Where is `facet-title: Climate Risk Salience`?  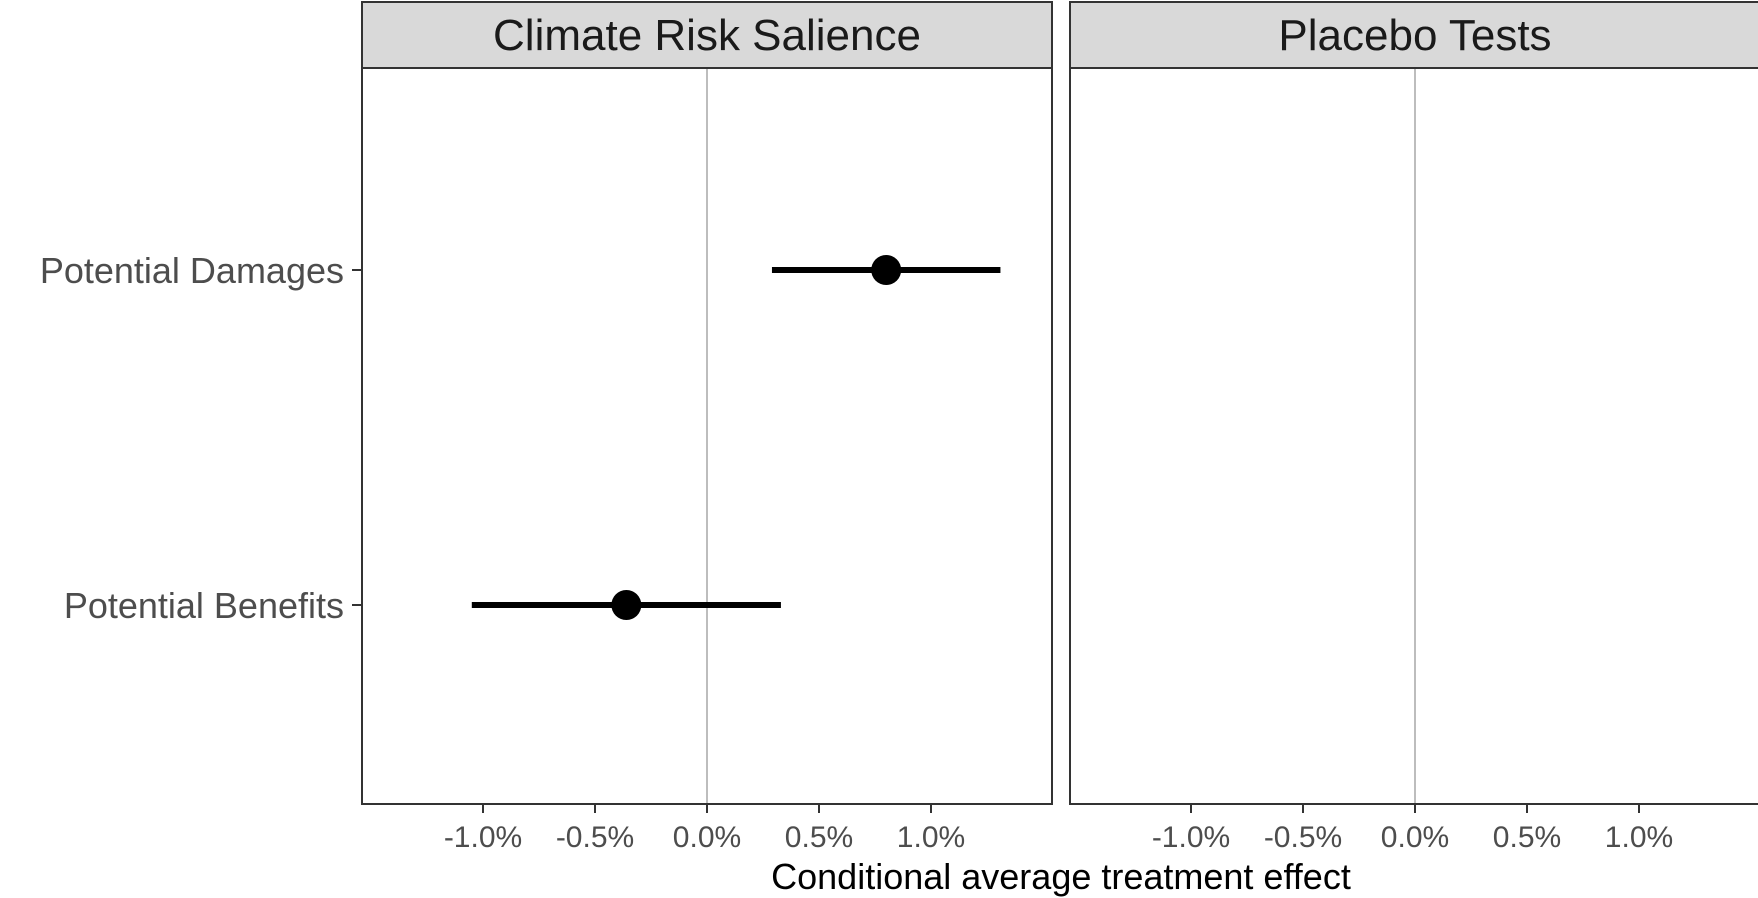
facet-title: Climate Risk Salience is located at coordinates (707, 35).